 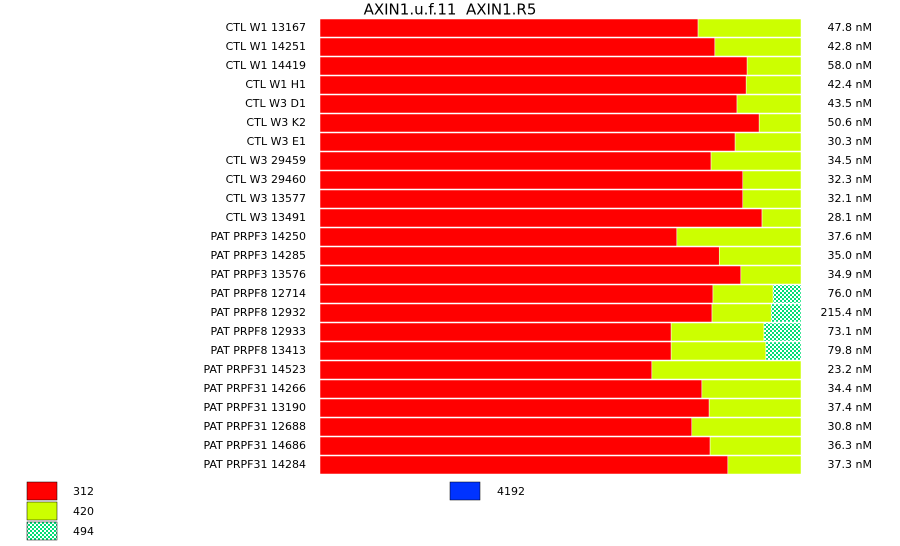 What do you see at coordinates (850, 426) in the screenshot?
I see `concentration-label: 30.8 nM` at bounding box center [850, 426].